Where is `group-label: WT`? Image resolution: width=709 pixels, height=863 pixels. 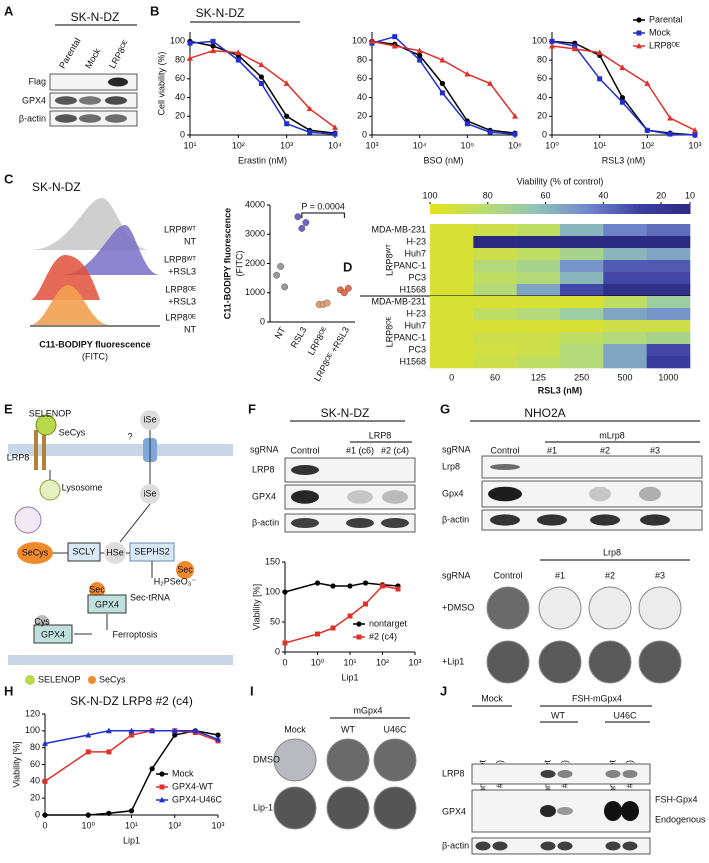 group-label: WT is located at coordinates (558, 715).